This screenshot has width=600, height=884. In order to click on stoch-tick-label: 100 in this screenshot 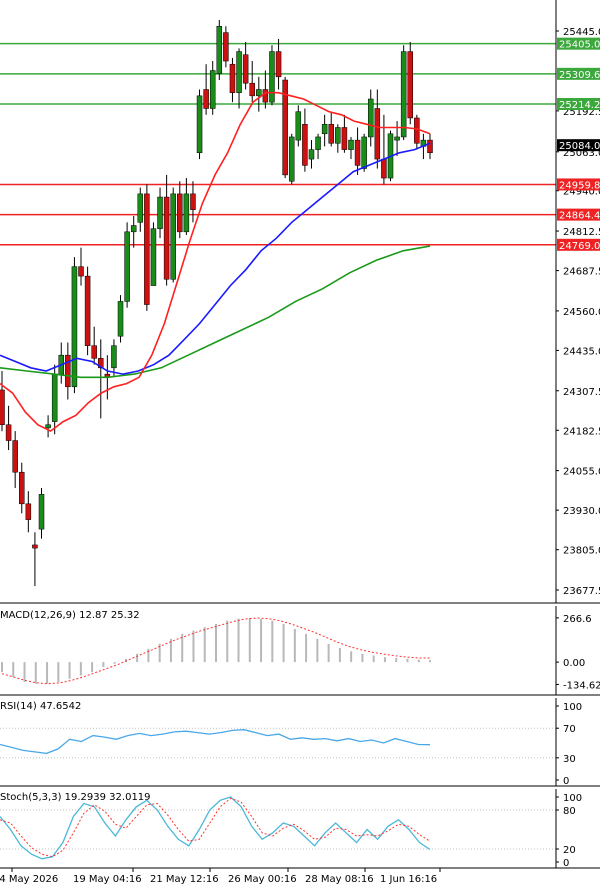, I will do `click(572, 798)`.